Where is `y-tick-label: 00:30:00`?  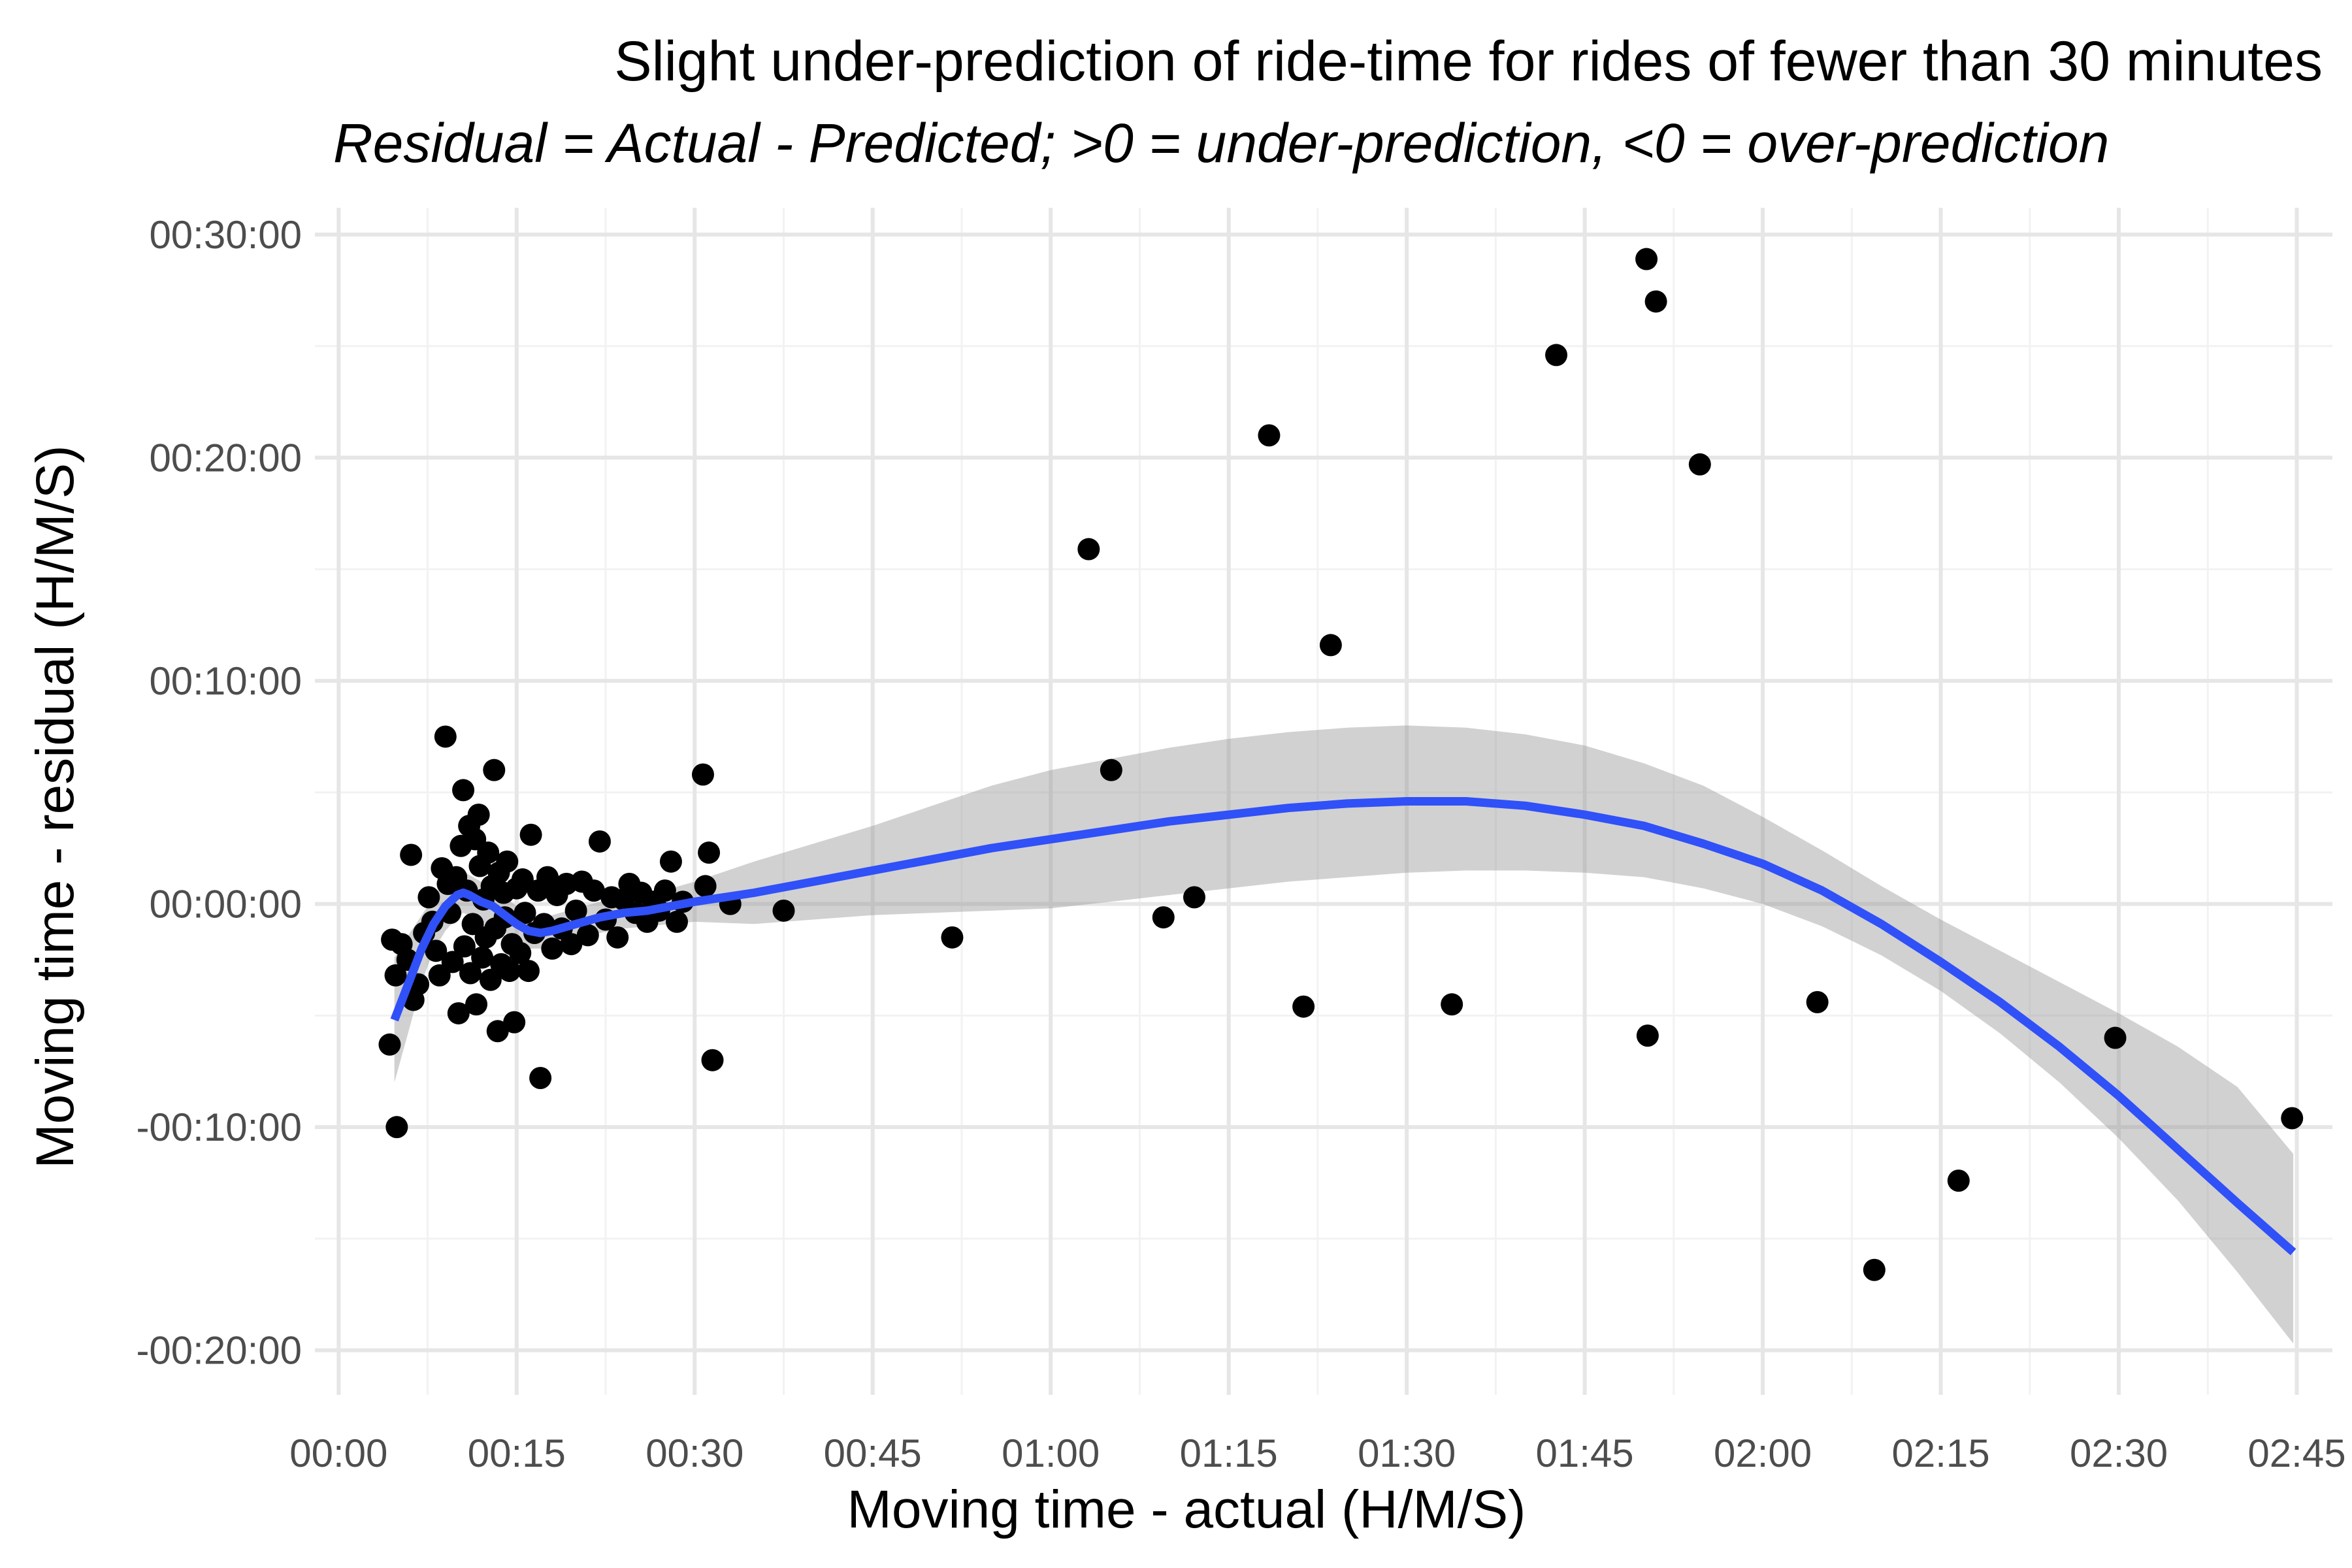
y-tick-label: 00:30:00 is located at coordinates (225, 235).